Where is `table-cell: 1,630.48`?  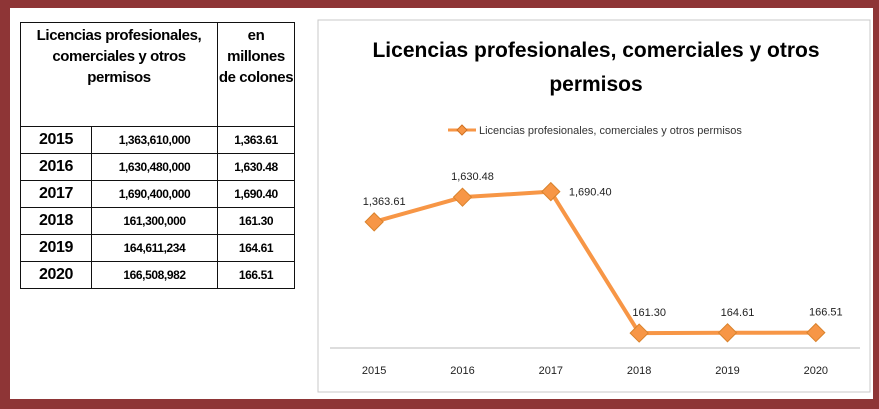 table-cell: 1,630.48 is located at coordinates (256, 167).